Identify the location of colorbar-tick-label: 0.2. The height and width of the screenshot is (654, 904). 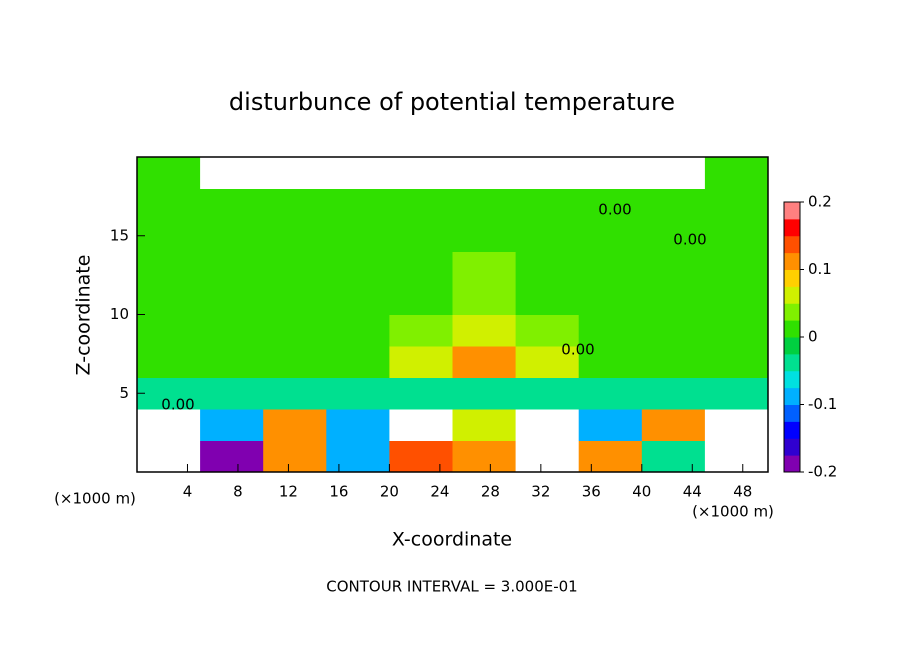
(820, 202).